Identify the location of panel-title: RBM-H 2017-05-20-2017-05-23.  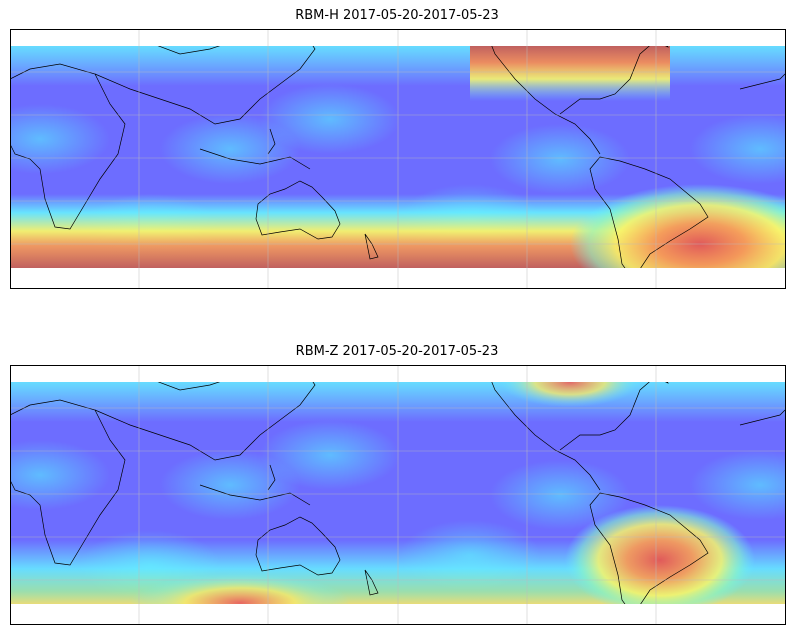
(397, 15).